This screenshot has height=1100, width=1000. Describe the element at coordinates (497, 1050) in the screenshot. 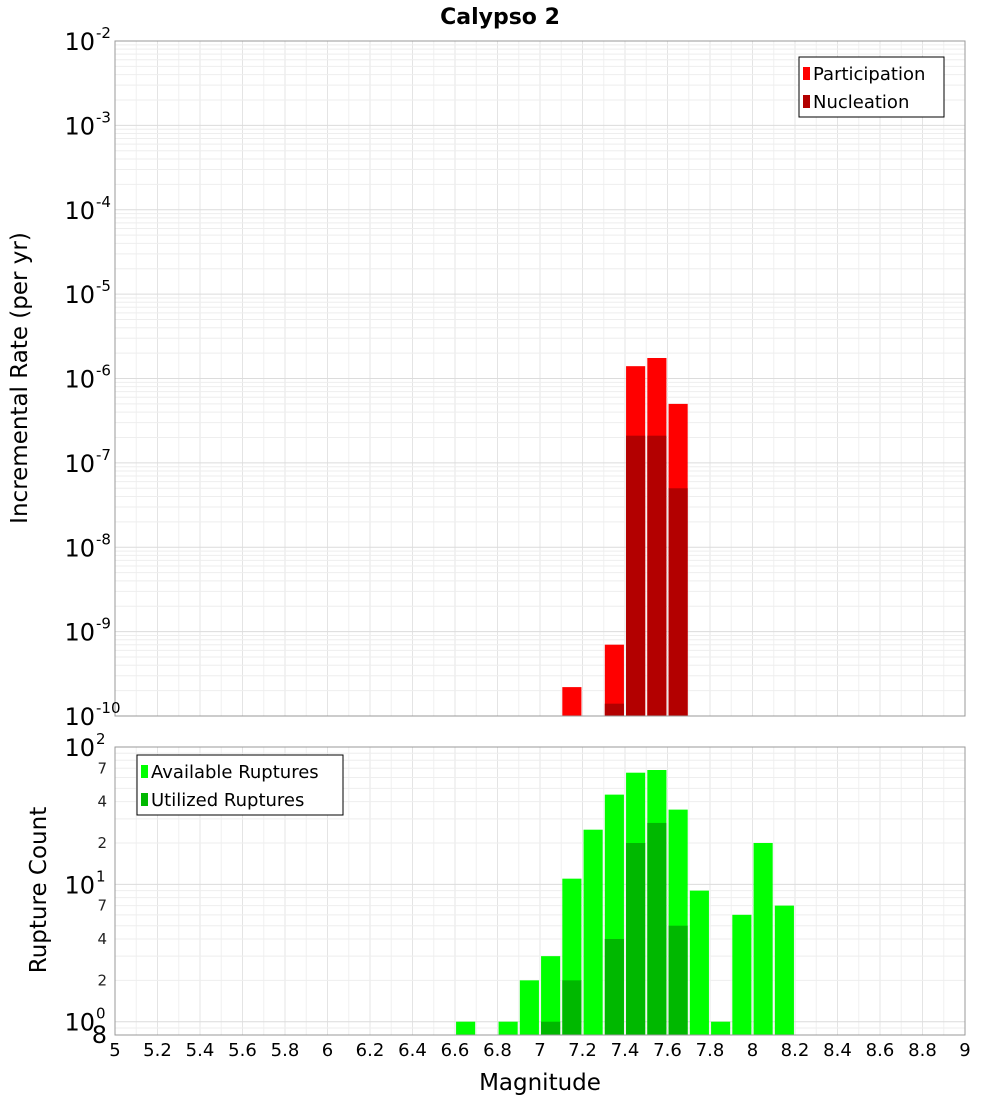

I see `x-tick-label: 6.8` at that location.